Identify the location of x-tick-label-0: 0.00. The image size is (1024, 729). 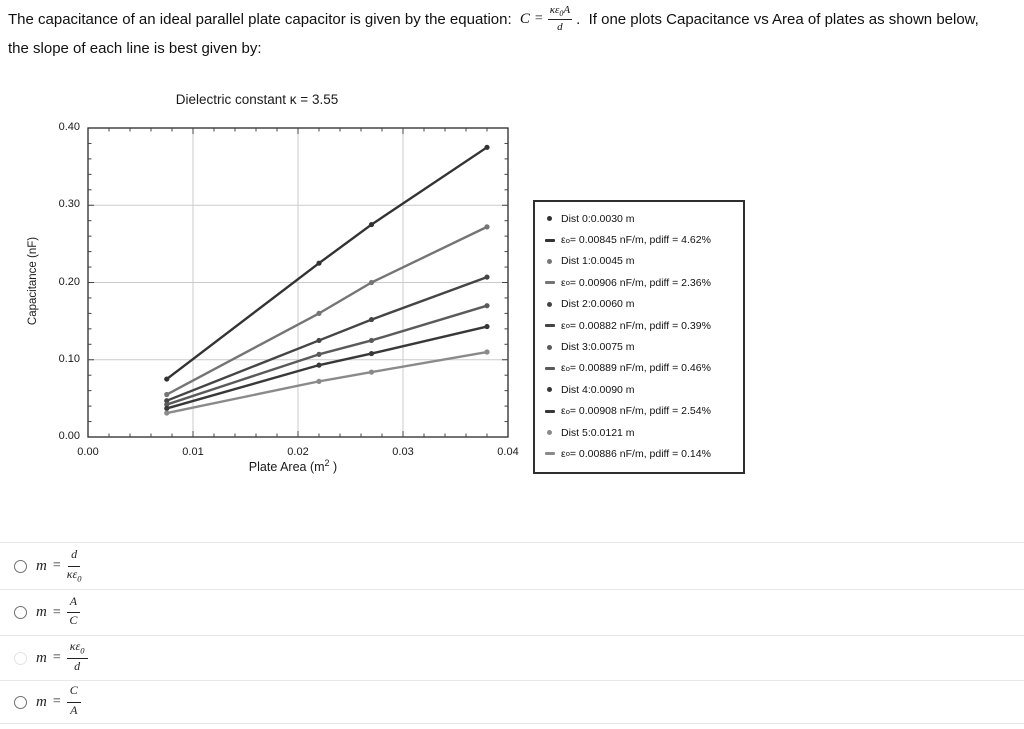
(88, 452).